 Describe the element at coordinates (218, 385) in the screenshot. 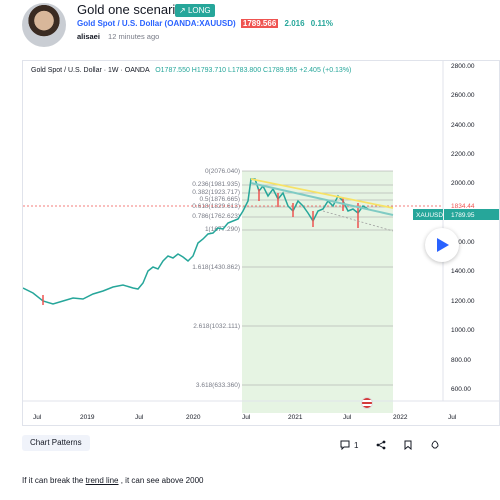

I see `fib-label: 3.618(633.360)` at that location.